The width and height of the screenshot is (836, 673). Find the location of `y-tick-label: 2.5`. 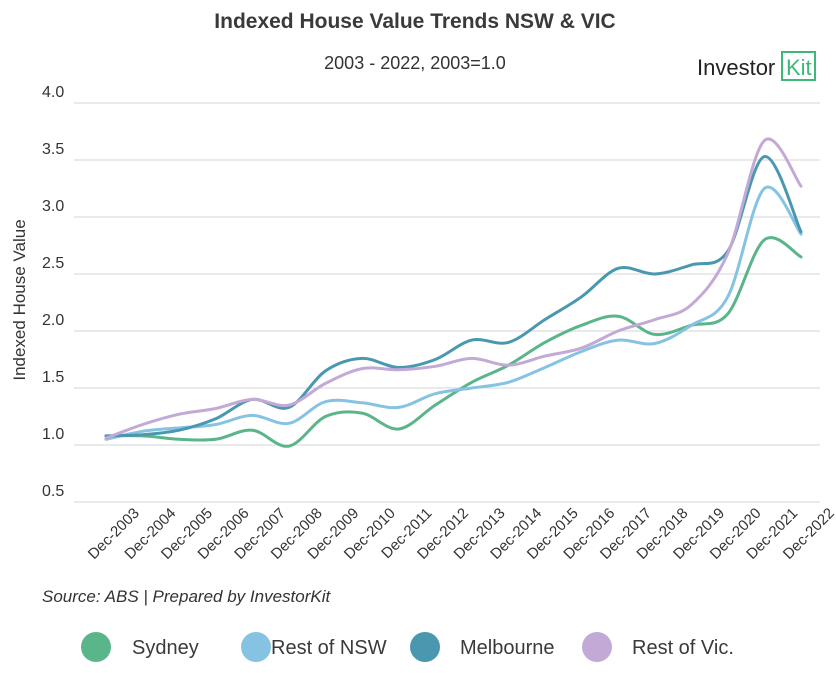

y-tick-label: 2.5 is located at coordinates (53, 263).